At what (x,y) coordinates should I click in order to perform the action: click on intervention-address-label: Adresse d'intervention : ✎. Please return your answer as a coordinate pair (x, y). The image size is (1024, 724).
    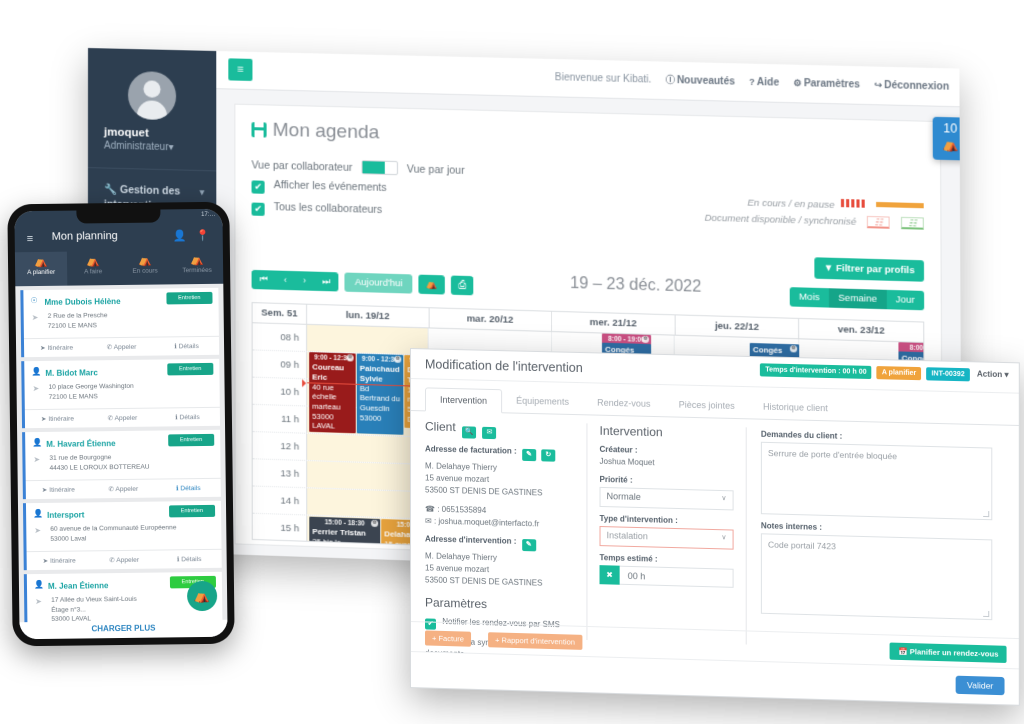
    Looking at the image, I should click on (499, 543).